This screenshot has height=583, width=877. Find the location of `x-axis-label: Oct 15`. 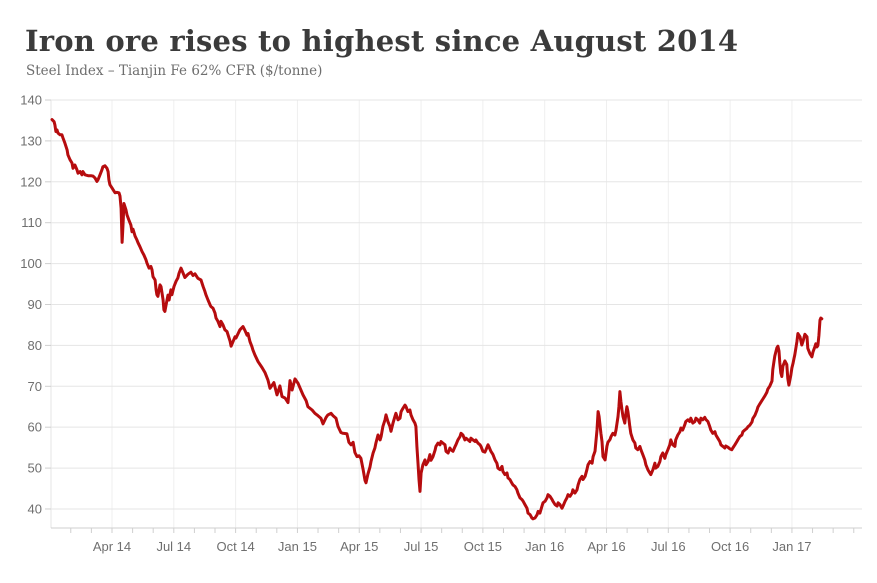

x-axis-label: Oct 15 is located at coordinates (483, 546).